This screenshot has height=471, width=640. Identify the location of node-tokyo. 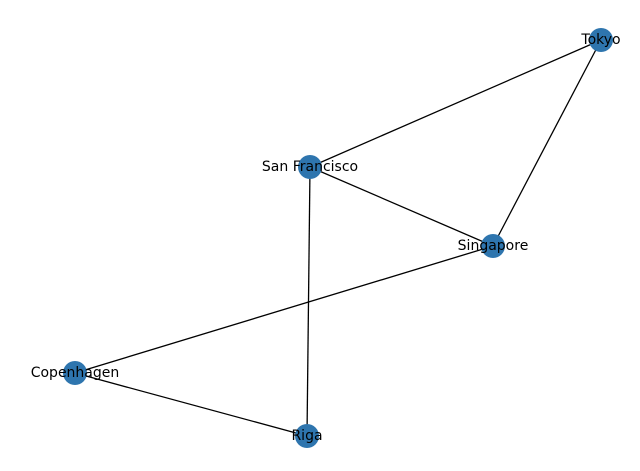
(601, 40).